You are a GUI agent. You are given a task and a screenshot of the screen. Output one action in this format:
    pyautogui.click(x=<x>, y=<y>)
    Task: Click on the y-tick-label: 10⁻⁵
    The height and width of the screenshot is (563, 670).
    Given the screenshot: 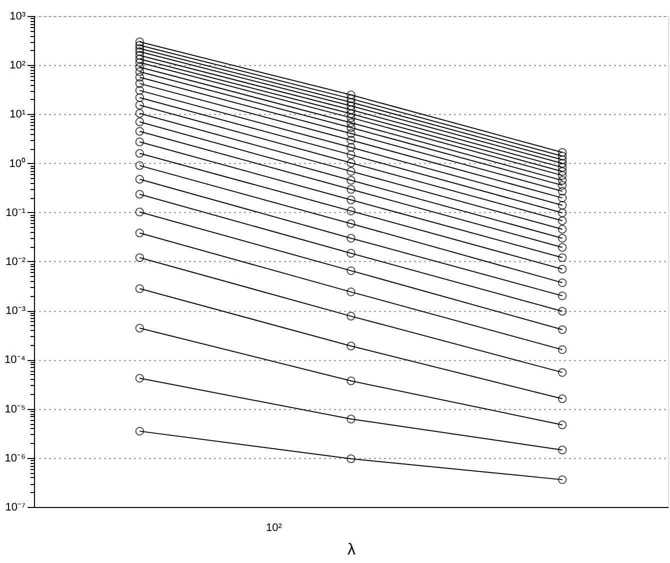 What is the action you would take?
    pyautogui.click(x=15, y=409)
    